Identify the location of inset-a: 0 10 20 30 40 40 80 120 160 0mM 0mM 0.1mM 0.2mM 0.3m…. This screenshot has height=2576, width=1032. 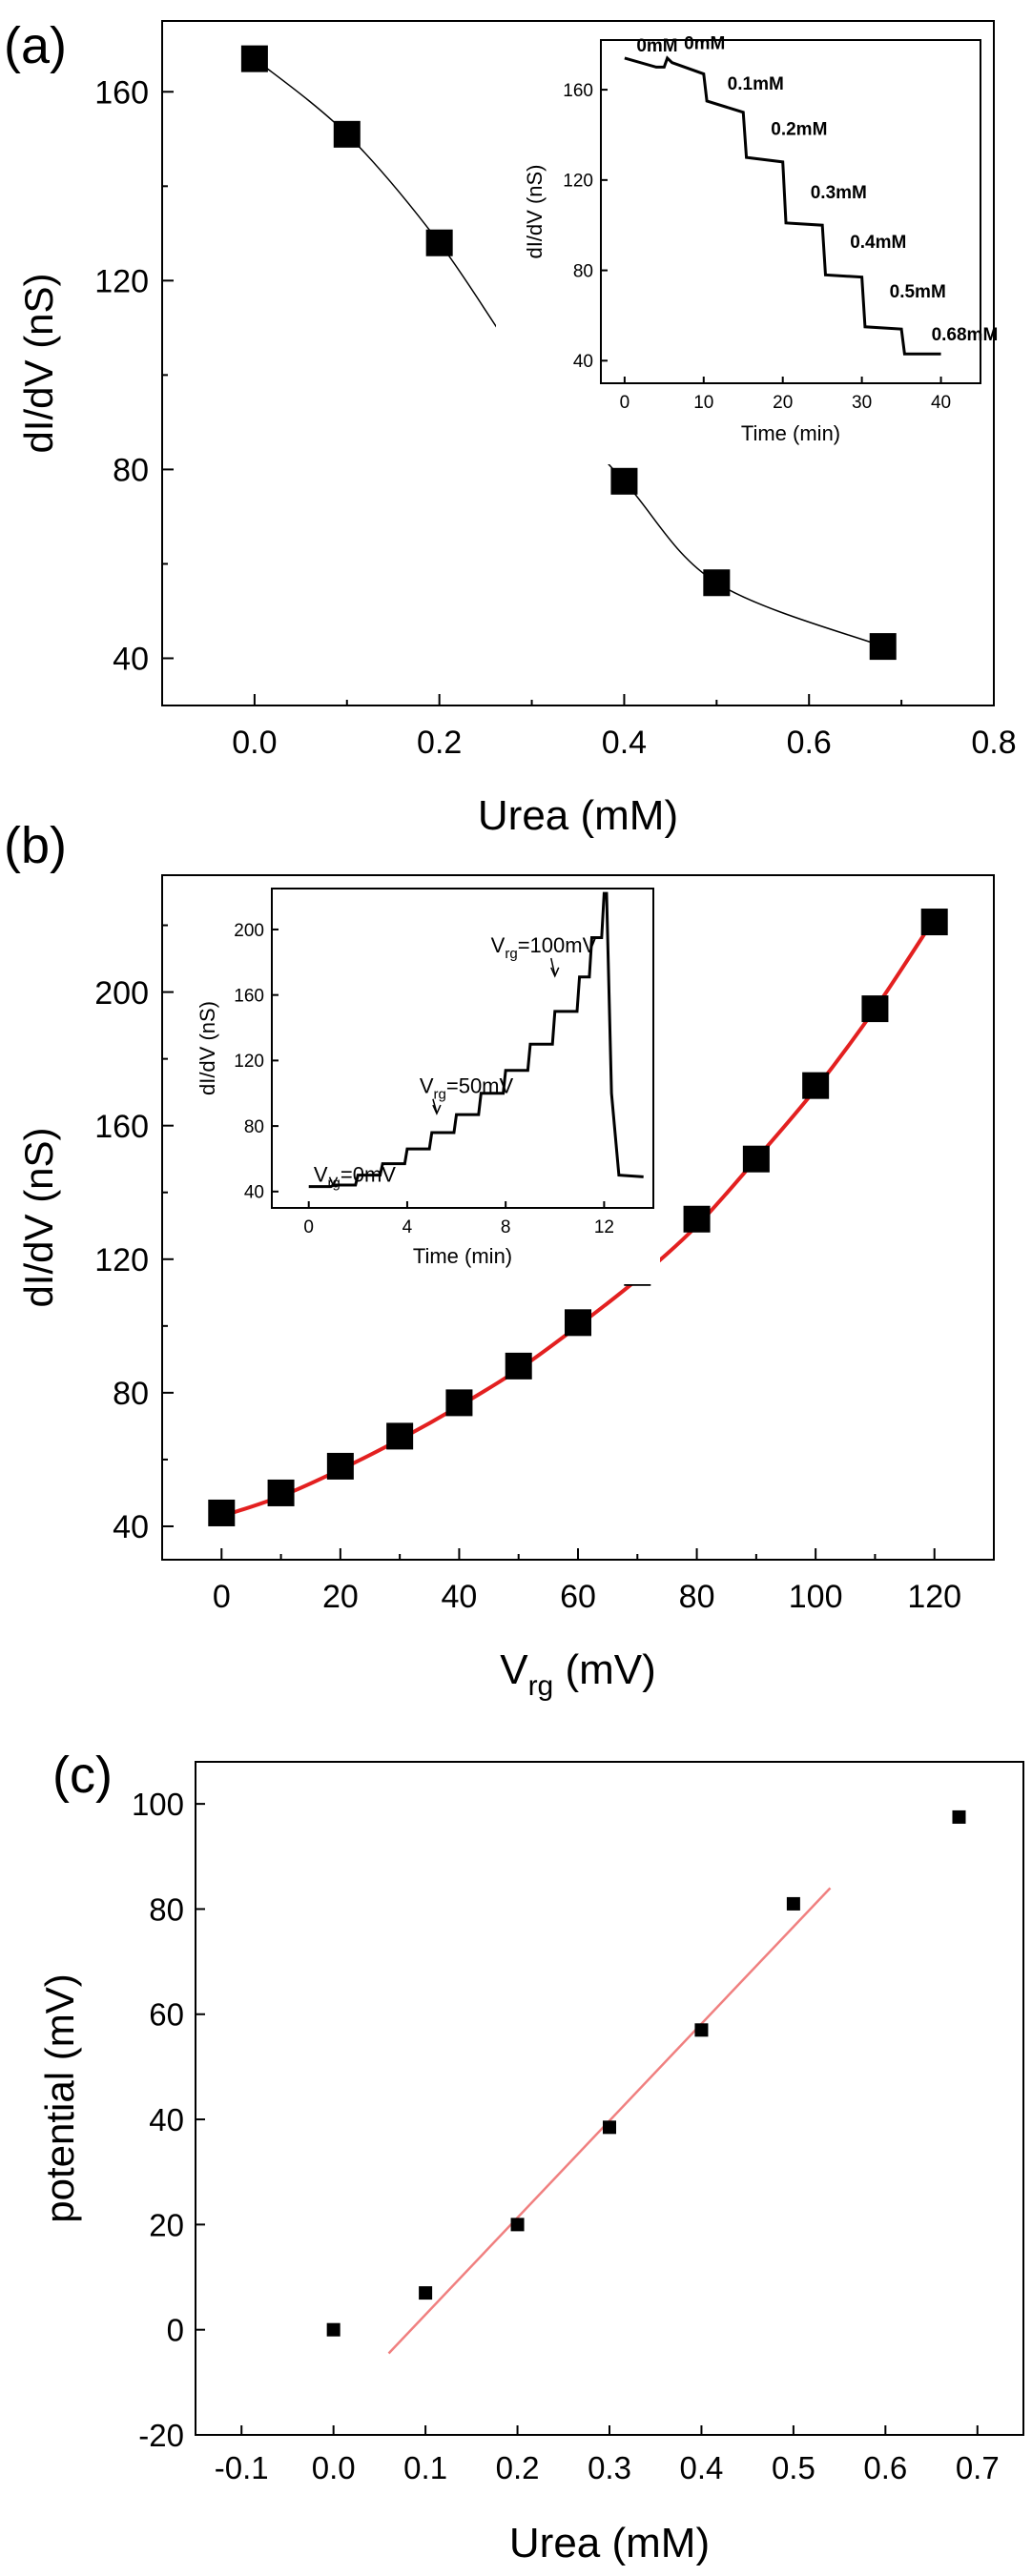
(747, 249).